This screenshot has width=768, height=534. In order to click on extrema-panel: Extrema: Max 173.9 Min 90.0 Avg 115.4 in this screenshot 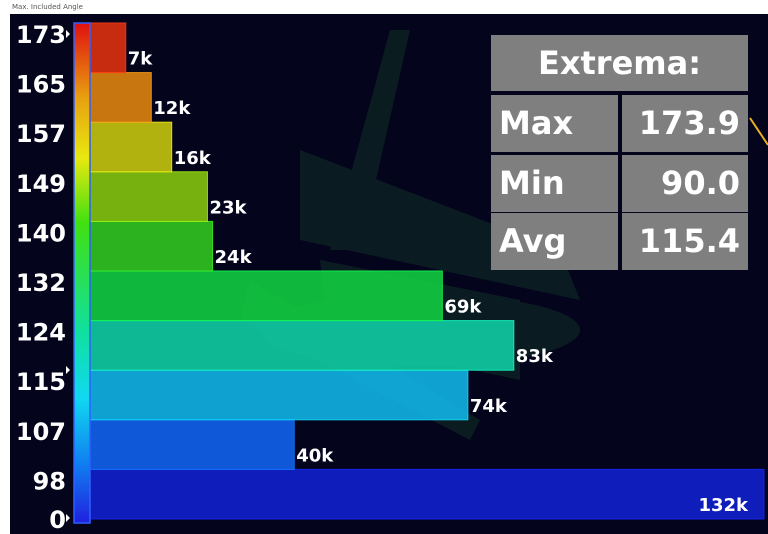, I will do `click(619, 152)`.